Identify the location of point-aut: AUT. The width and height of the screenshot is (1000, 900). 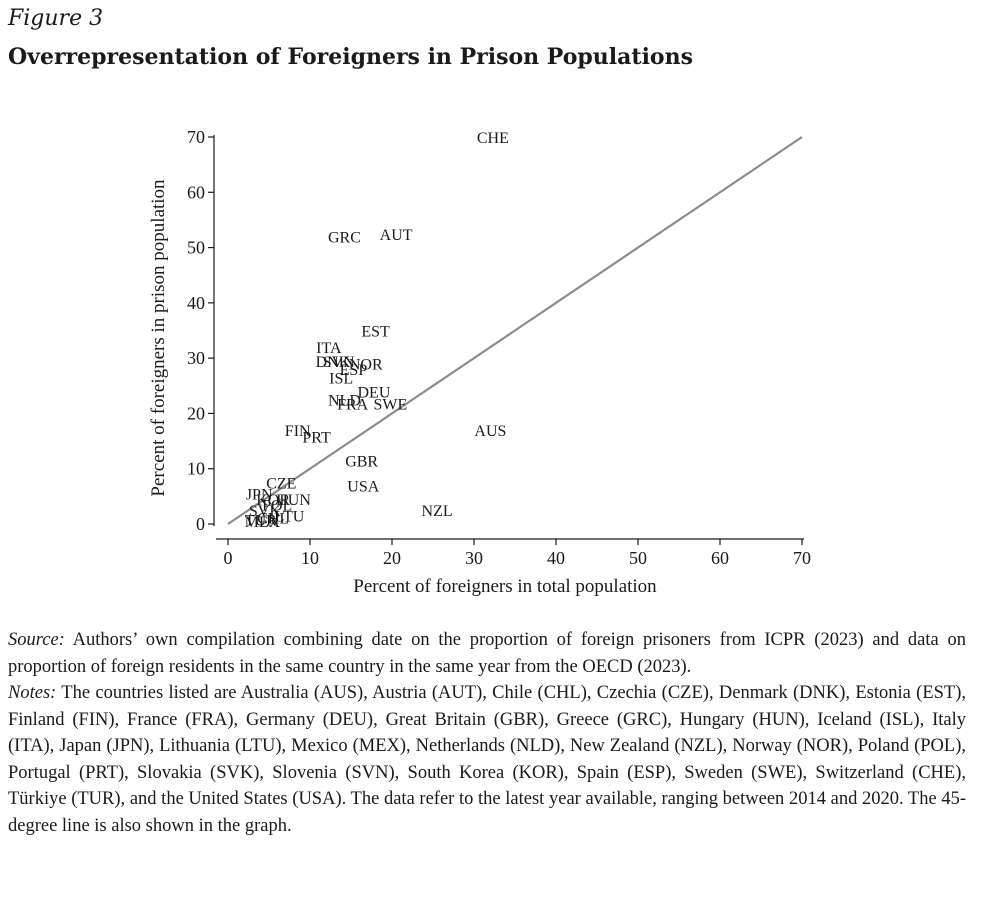
(396, 235).